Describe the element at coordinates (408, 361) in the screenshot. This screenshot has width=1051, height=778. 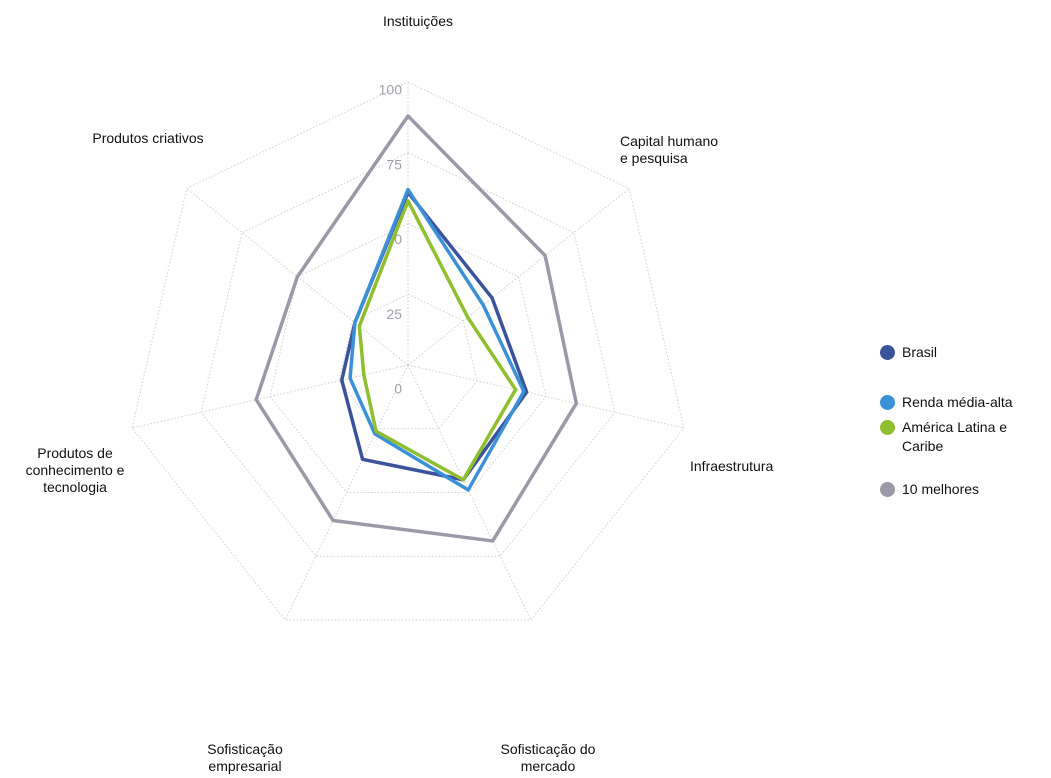
I see `grid-ring` at that location.